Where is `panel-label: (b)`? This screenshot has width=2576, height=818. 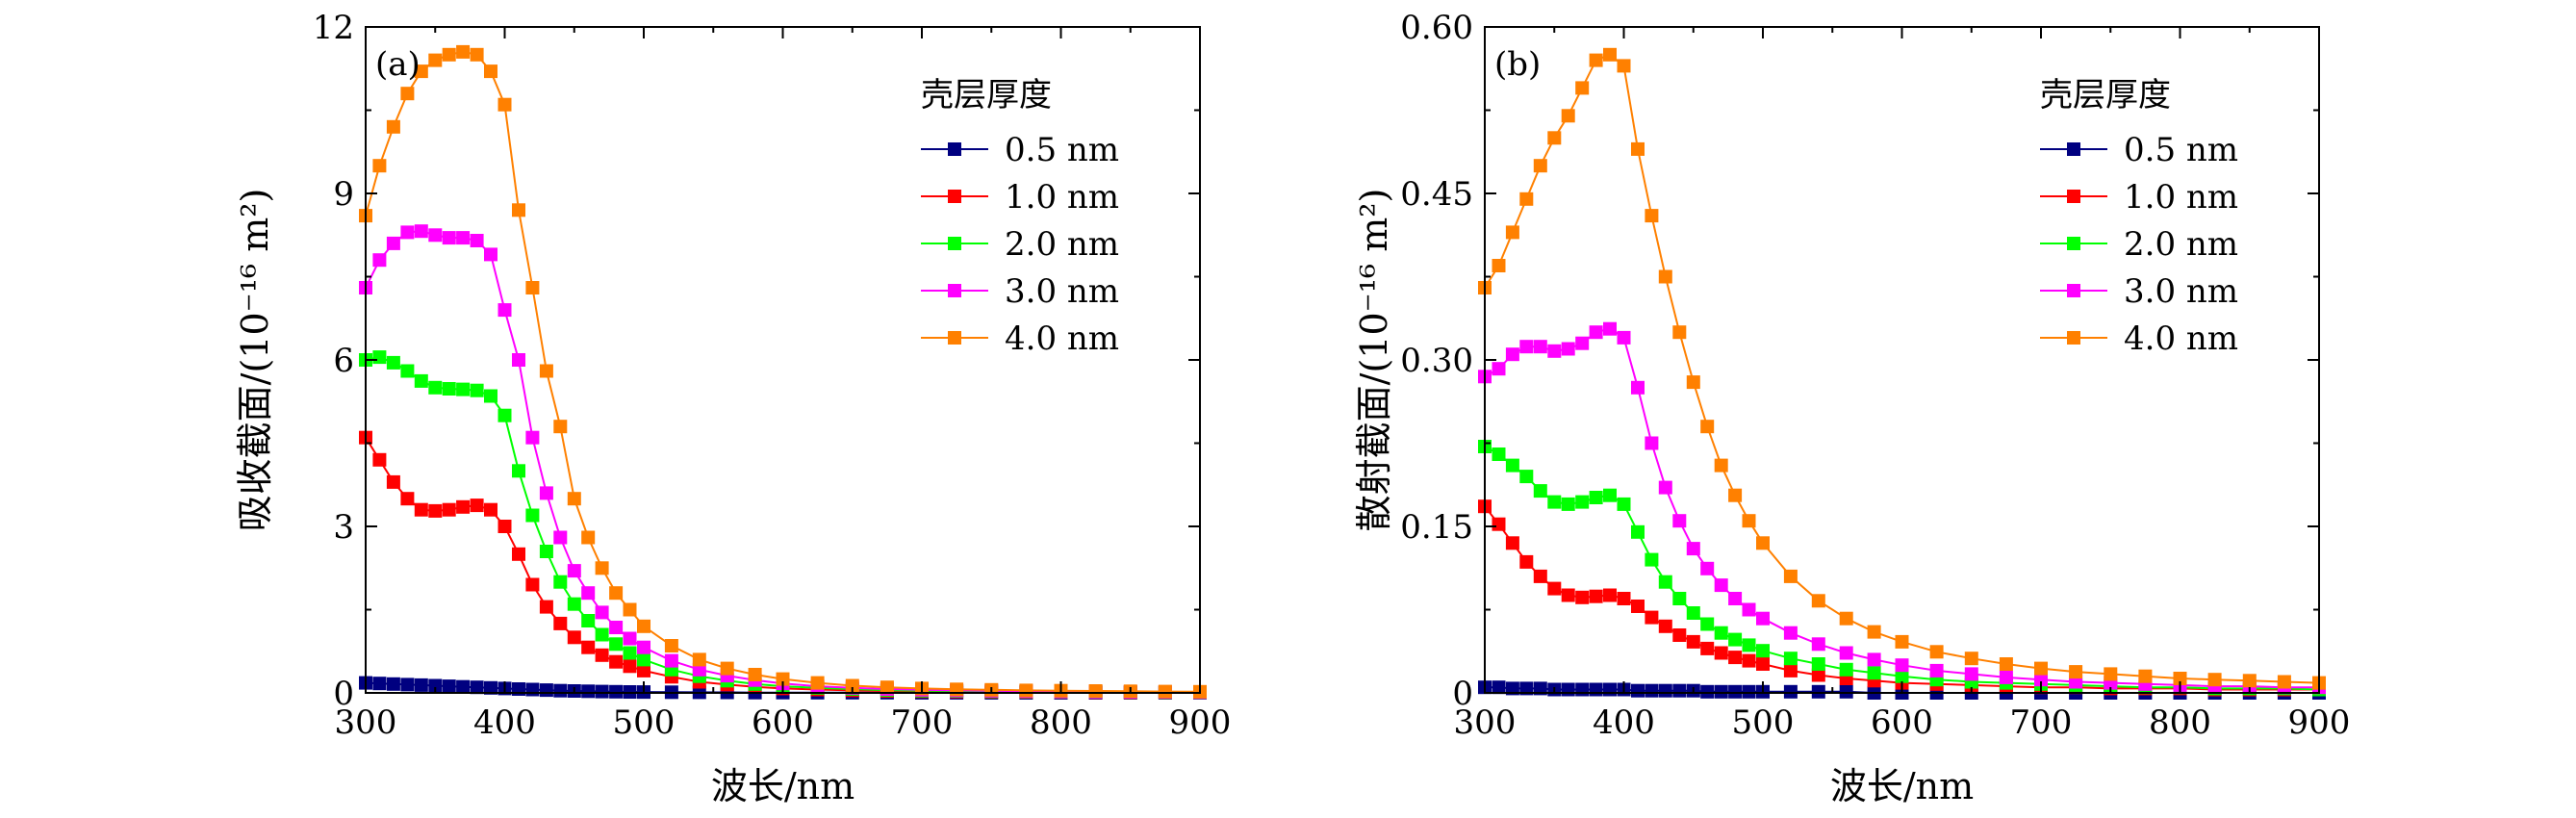 panel-label: (b) is located at coordinates (1517, 64).